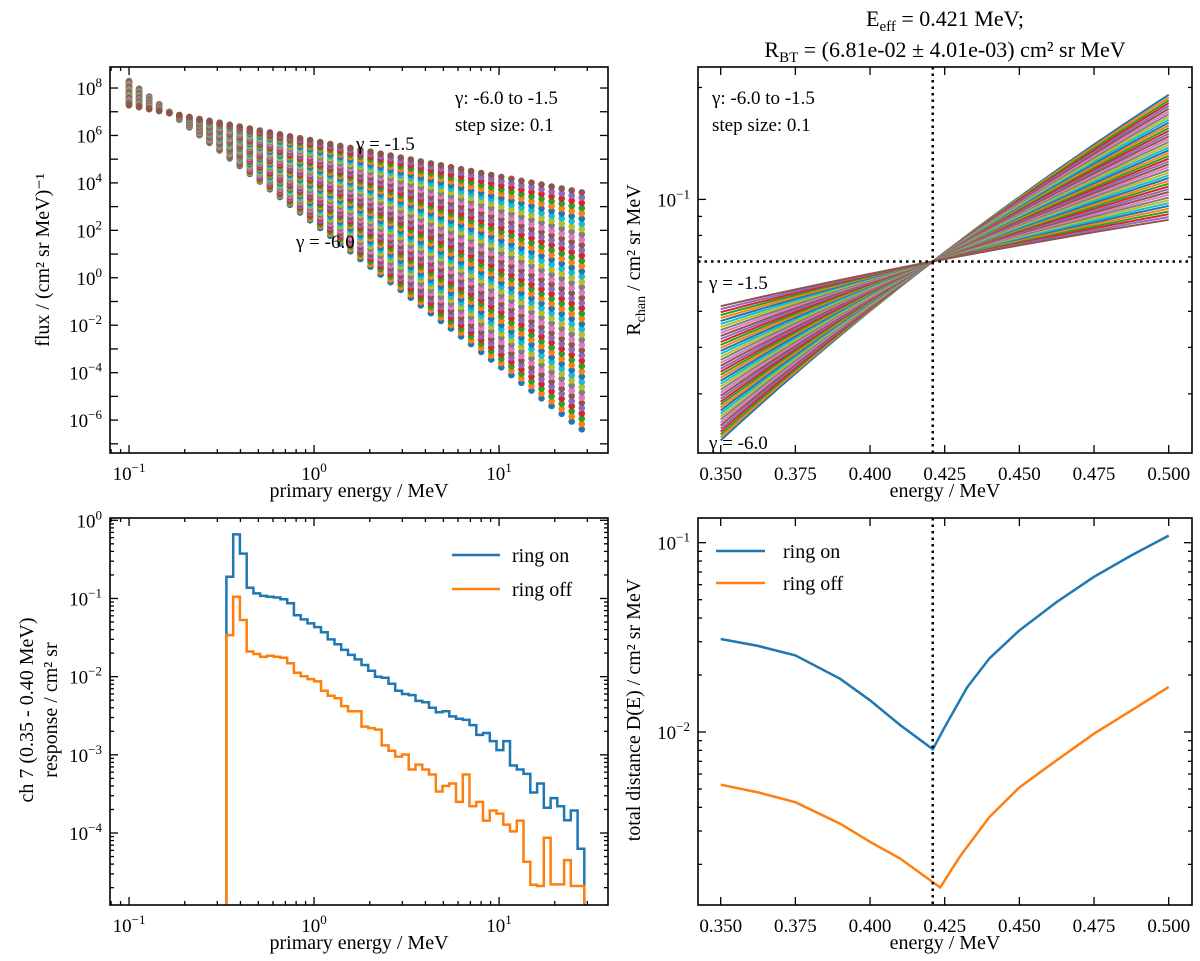 This screenshot has height=961, width=1200. What do you see at coordinates (359, 491) in the screenshot?
I see `x-axis-label: primary energy / MeV` at bounding box center [359, 491].